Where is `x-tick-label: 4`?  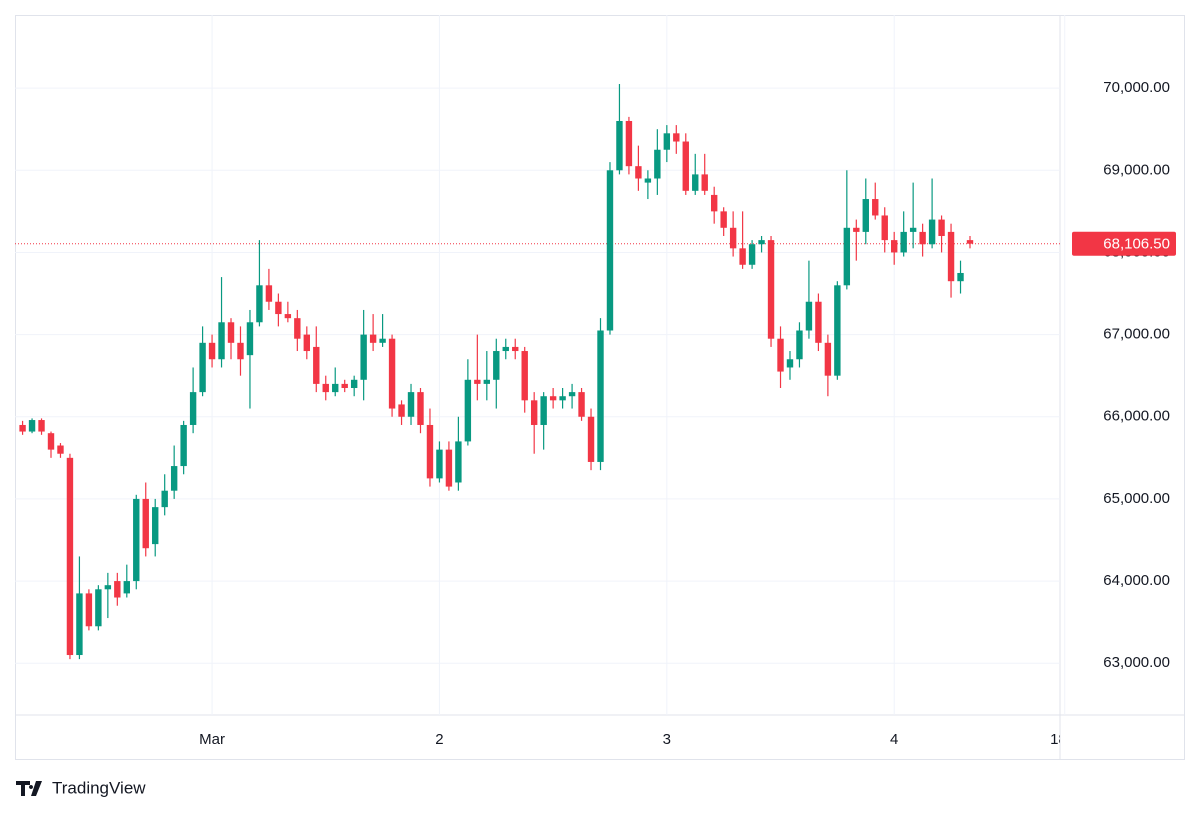
x-tick-label: 4 is located at coordinates (894, 739).